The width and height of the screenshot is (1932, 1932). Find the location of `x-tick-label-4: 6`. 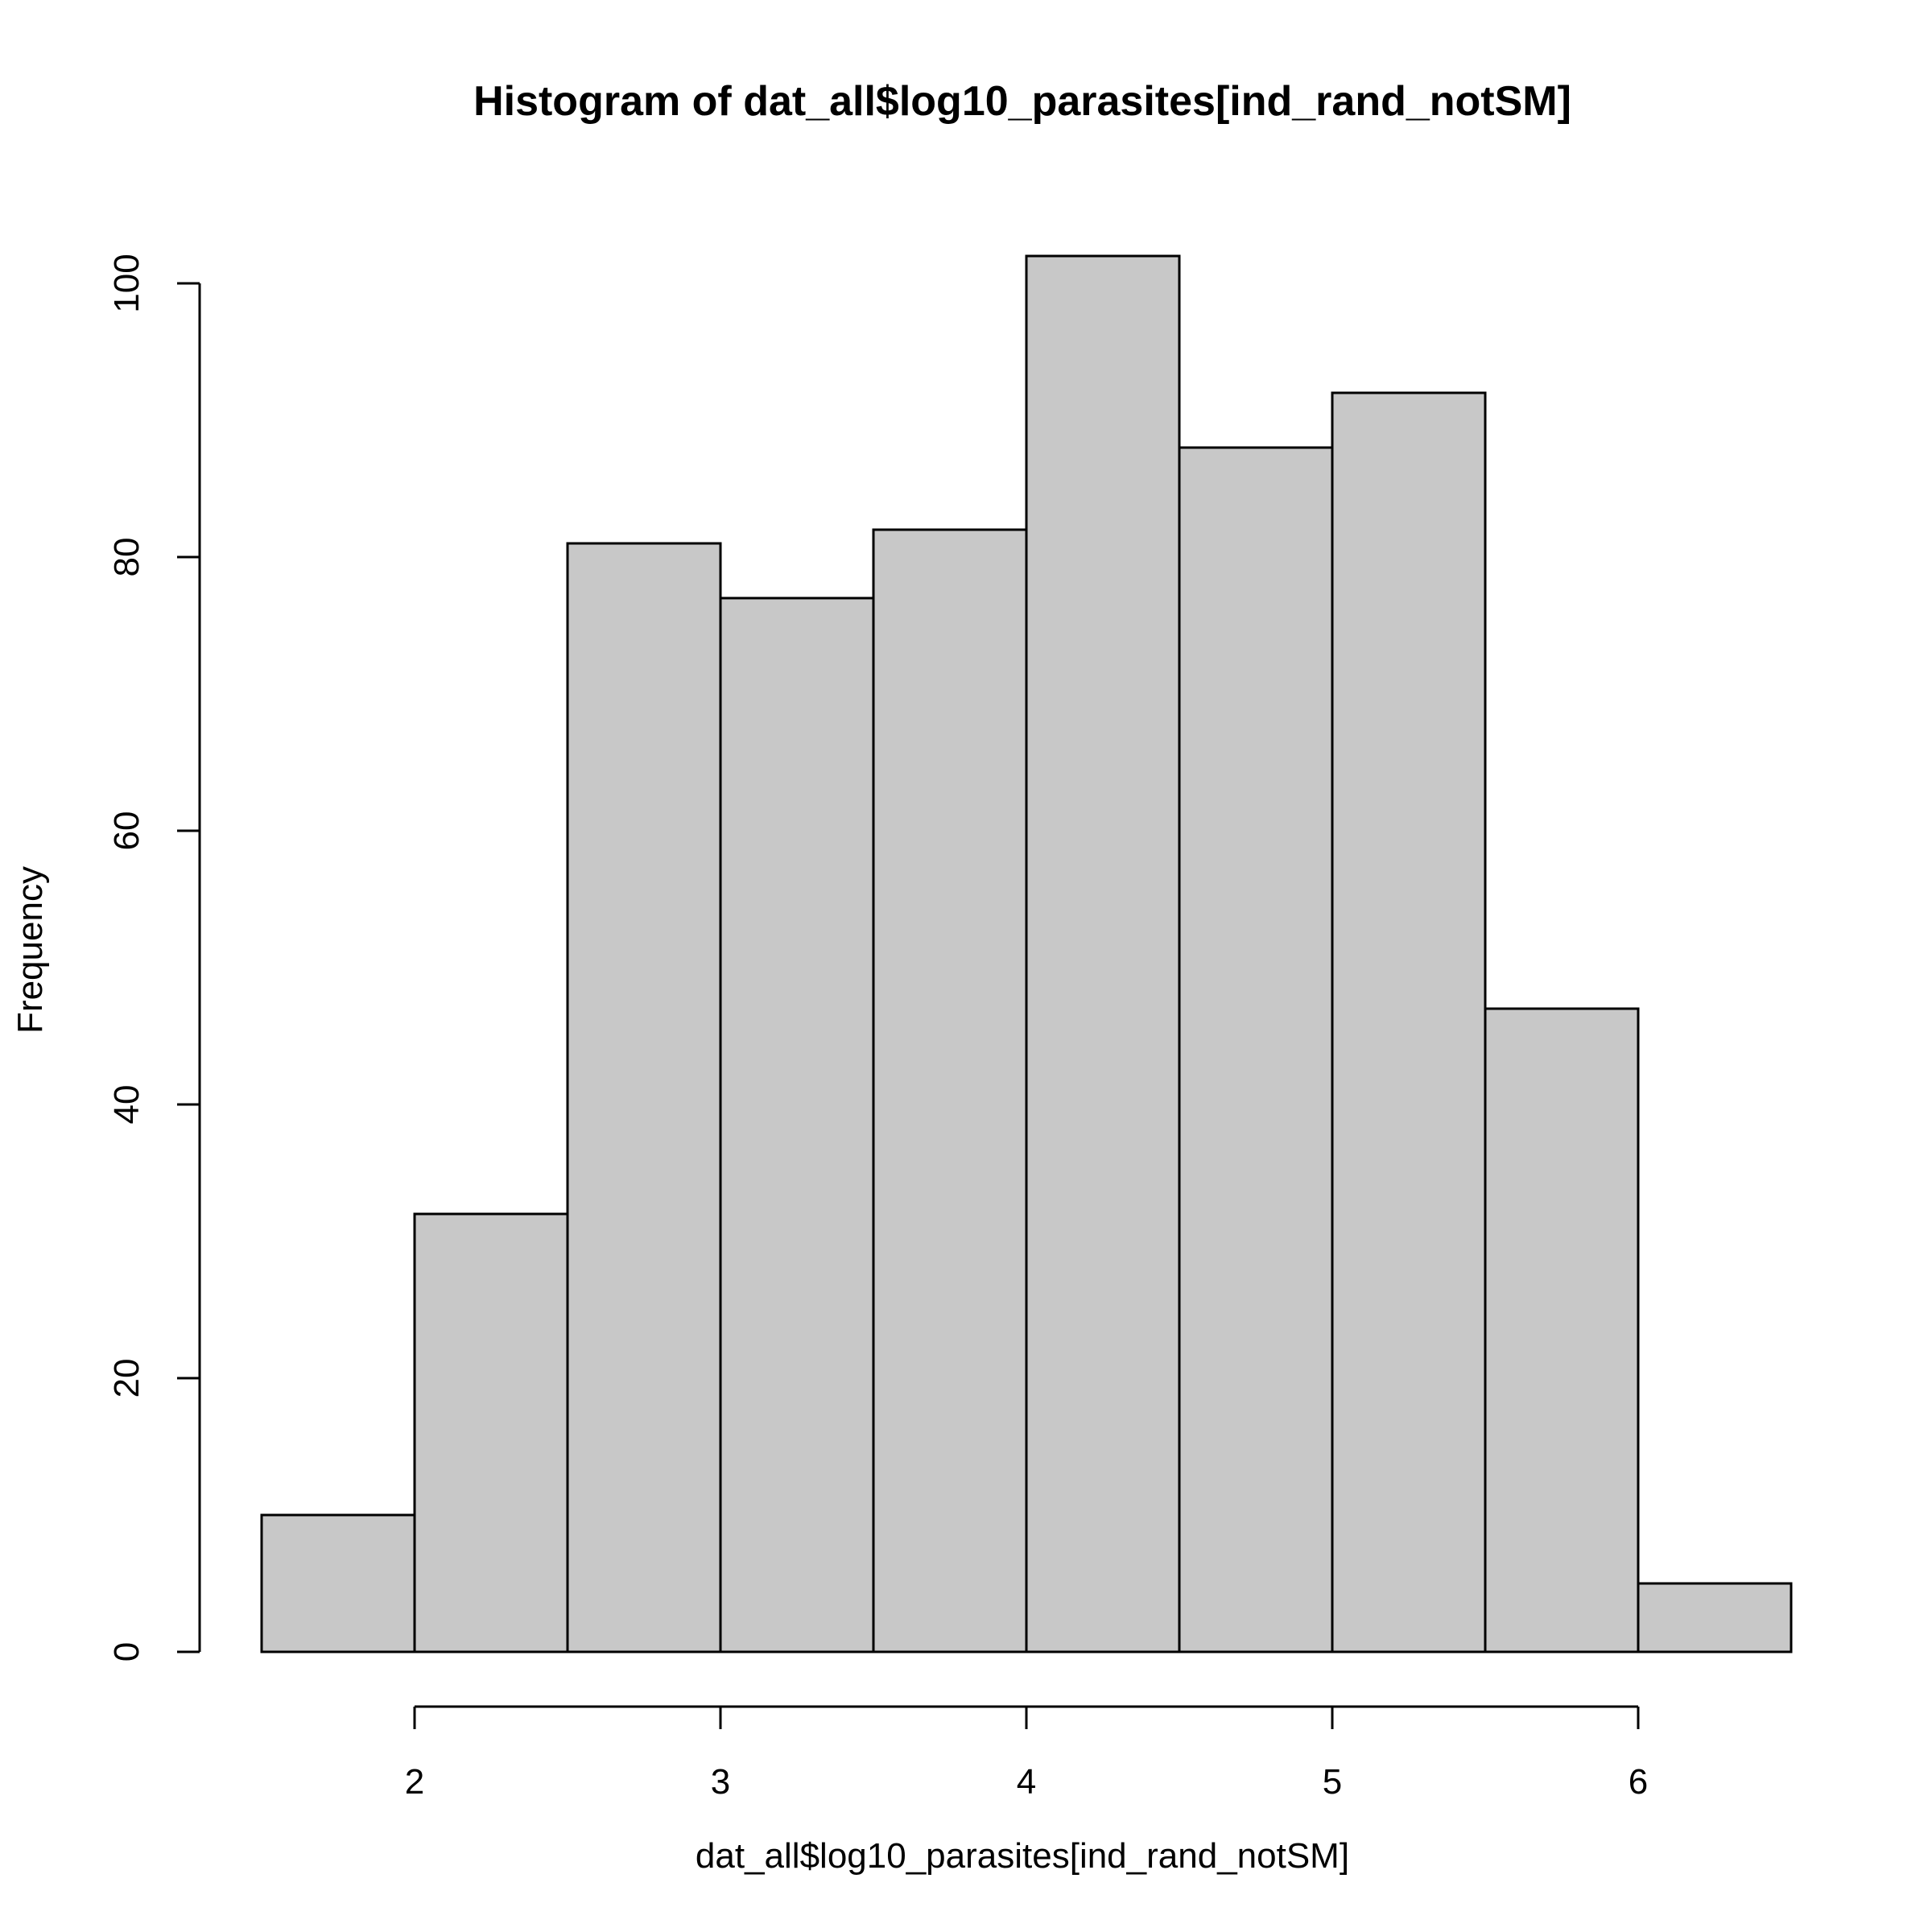

x-tick-label-4: 6 is located at coordinates (1638, 1782).